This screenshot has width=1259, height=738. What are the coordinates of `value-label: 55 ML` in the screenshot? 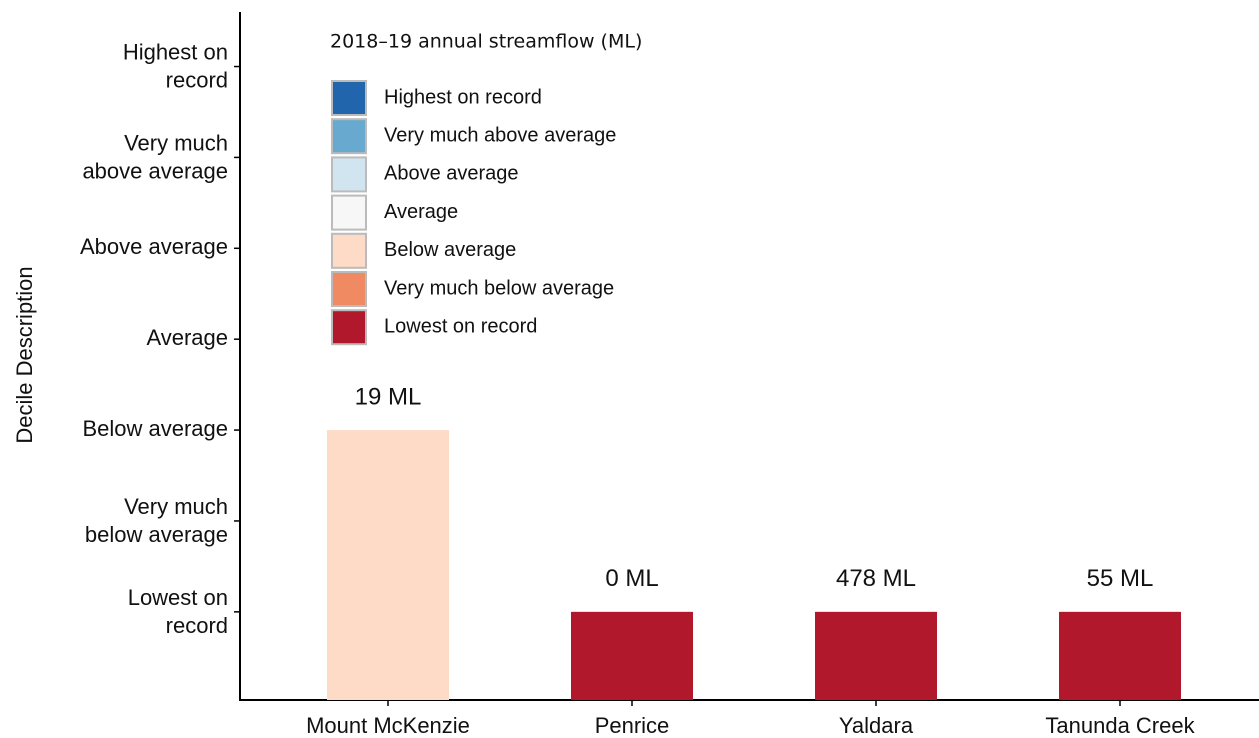 It's located at (1120, 578).